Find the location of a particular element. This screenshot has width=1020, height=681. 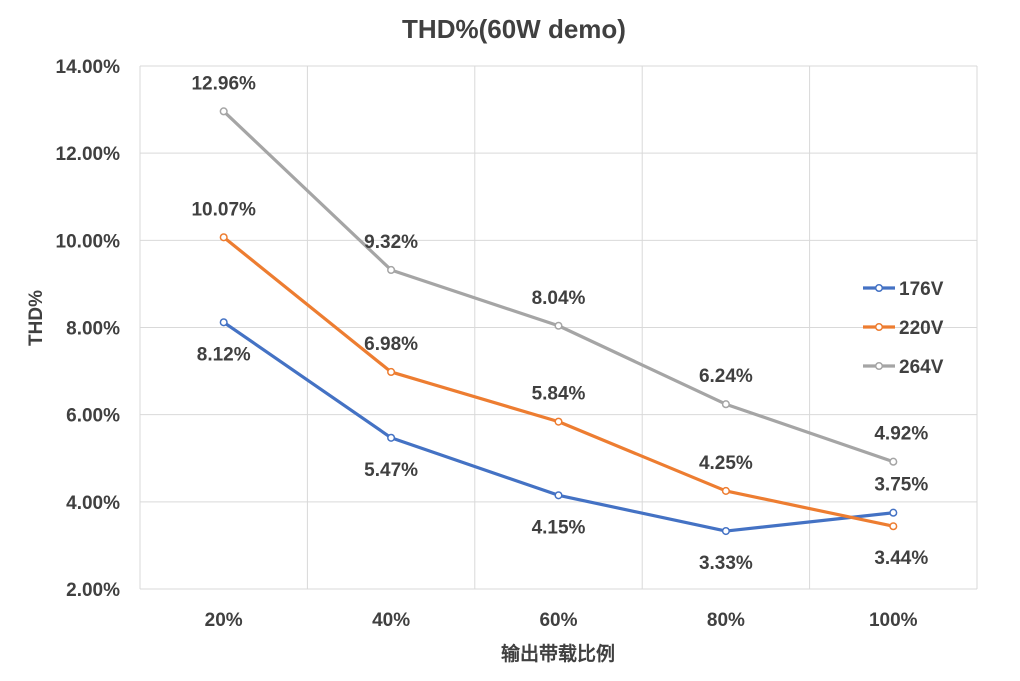

y-tick-label: 2.00% is located at coordinates (93, 590).